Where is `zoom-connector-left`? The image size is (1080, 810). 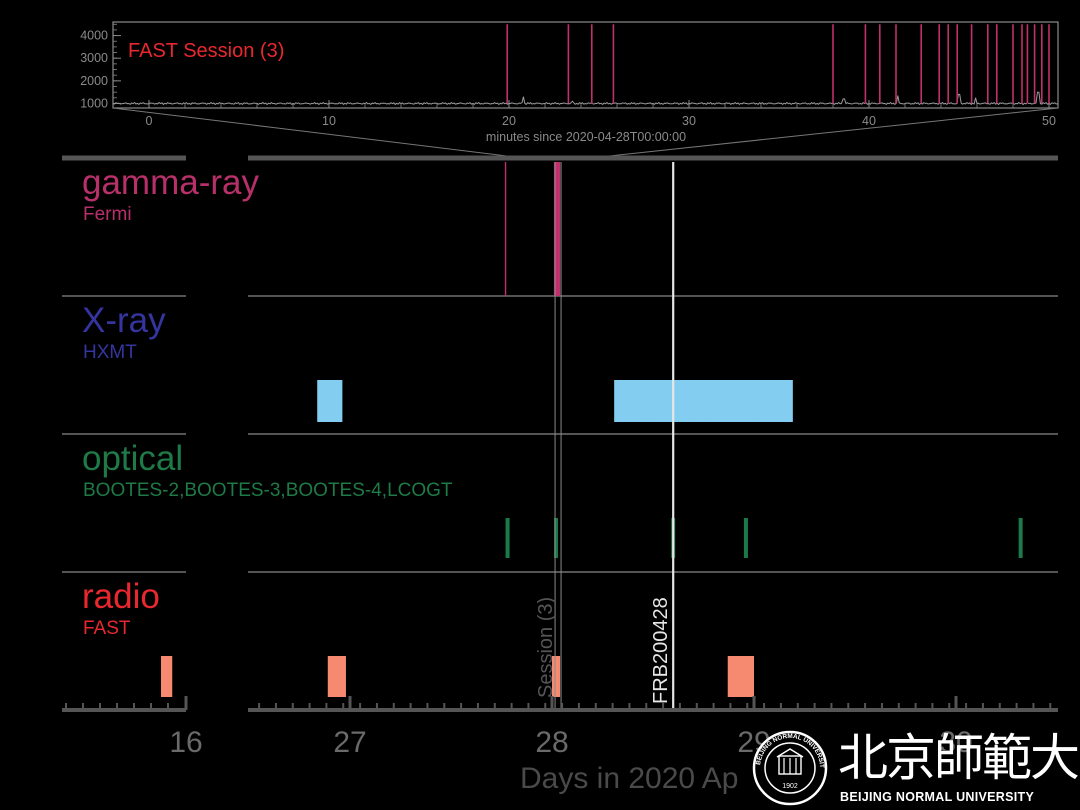 zoom-connector-left is located at coordinates (314, 132).